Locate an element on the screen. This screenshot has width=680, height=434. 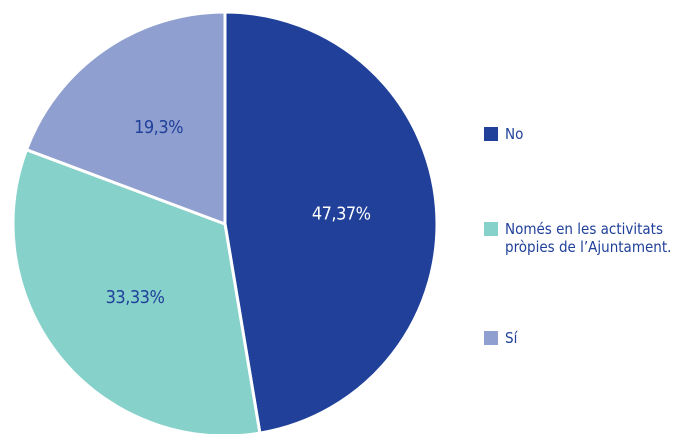
pie-slice is located at coordinates (125, 118).